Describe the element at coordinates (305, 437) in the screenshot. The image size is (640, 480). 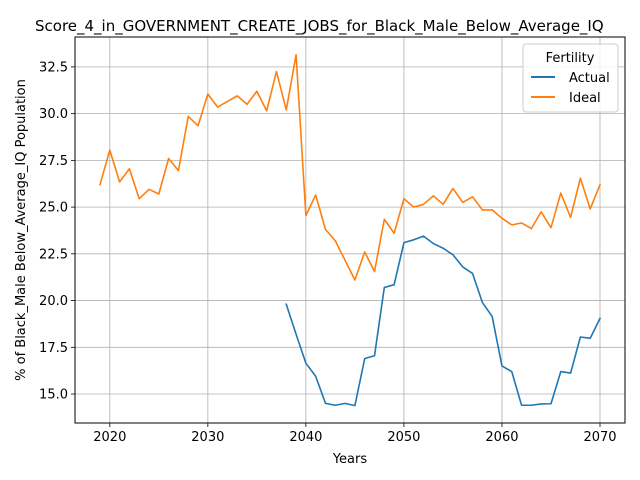
I see `x-tick-label: 2040` at that location.